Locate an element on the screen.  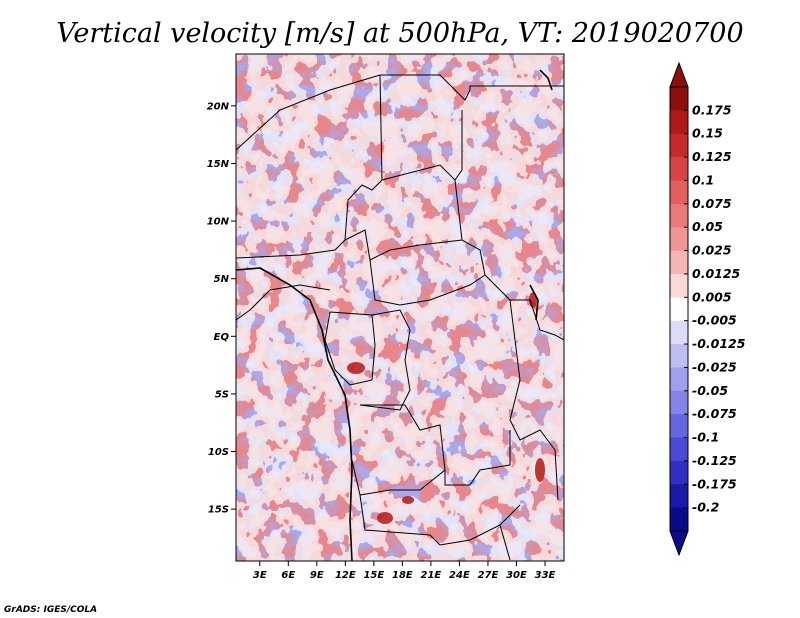
colorbar-label: -0.175 is located at coordinates (714, 483).